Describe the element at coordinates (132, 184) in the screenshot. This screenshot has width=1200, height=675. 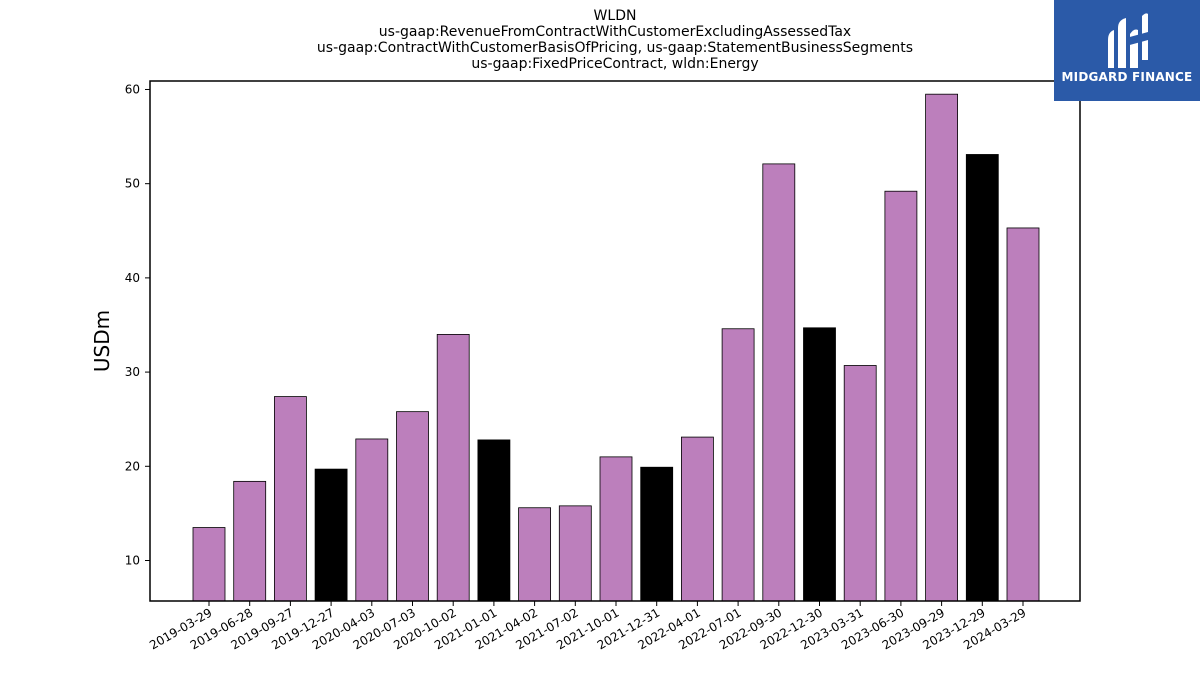
I see `y-tick-label: 50` at that location.